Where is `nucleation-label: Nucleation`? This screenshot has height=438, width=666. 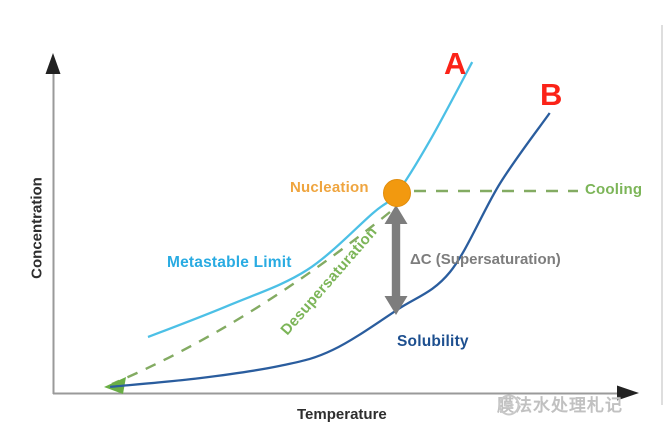 nucleation-label: Nucleation is located at coordinates (329, 187).